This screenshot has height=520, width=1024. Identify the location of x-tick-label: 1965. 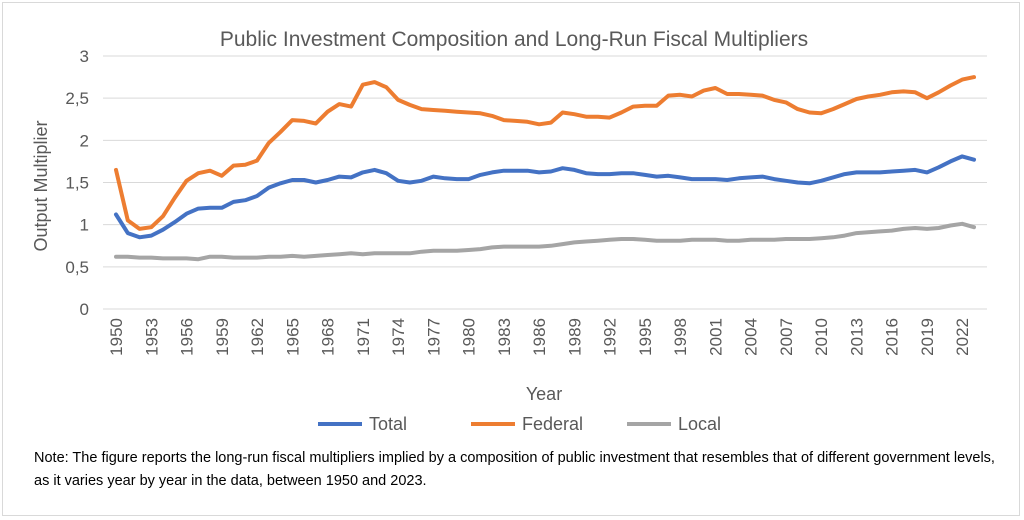
(292, 337).